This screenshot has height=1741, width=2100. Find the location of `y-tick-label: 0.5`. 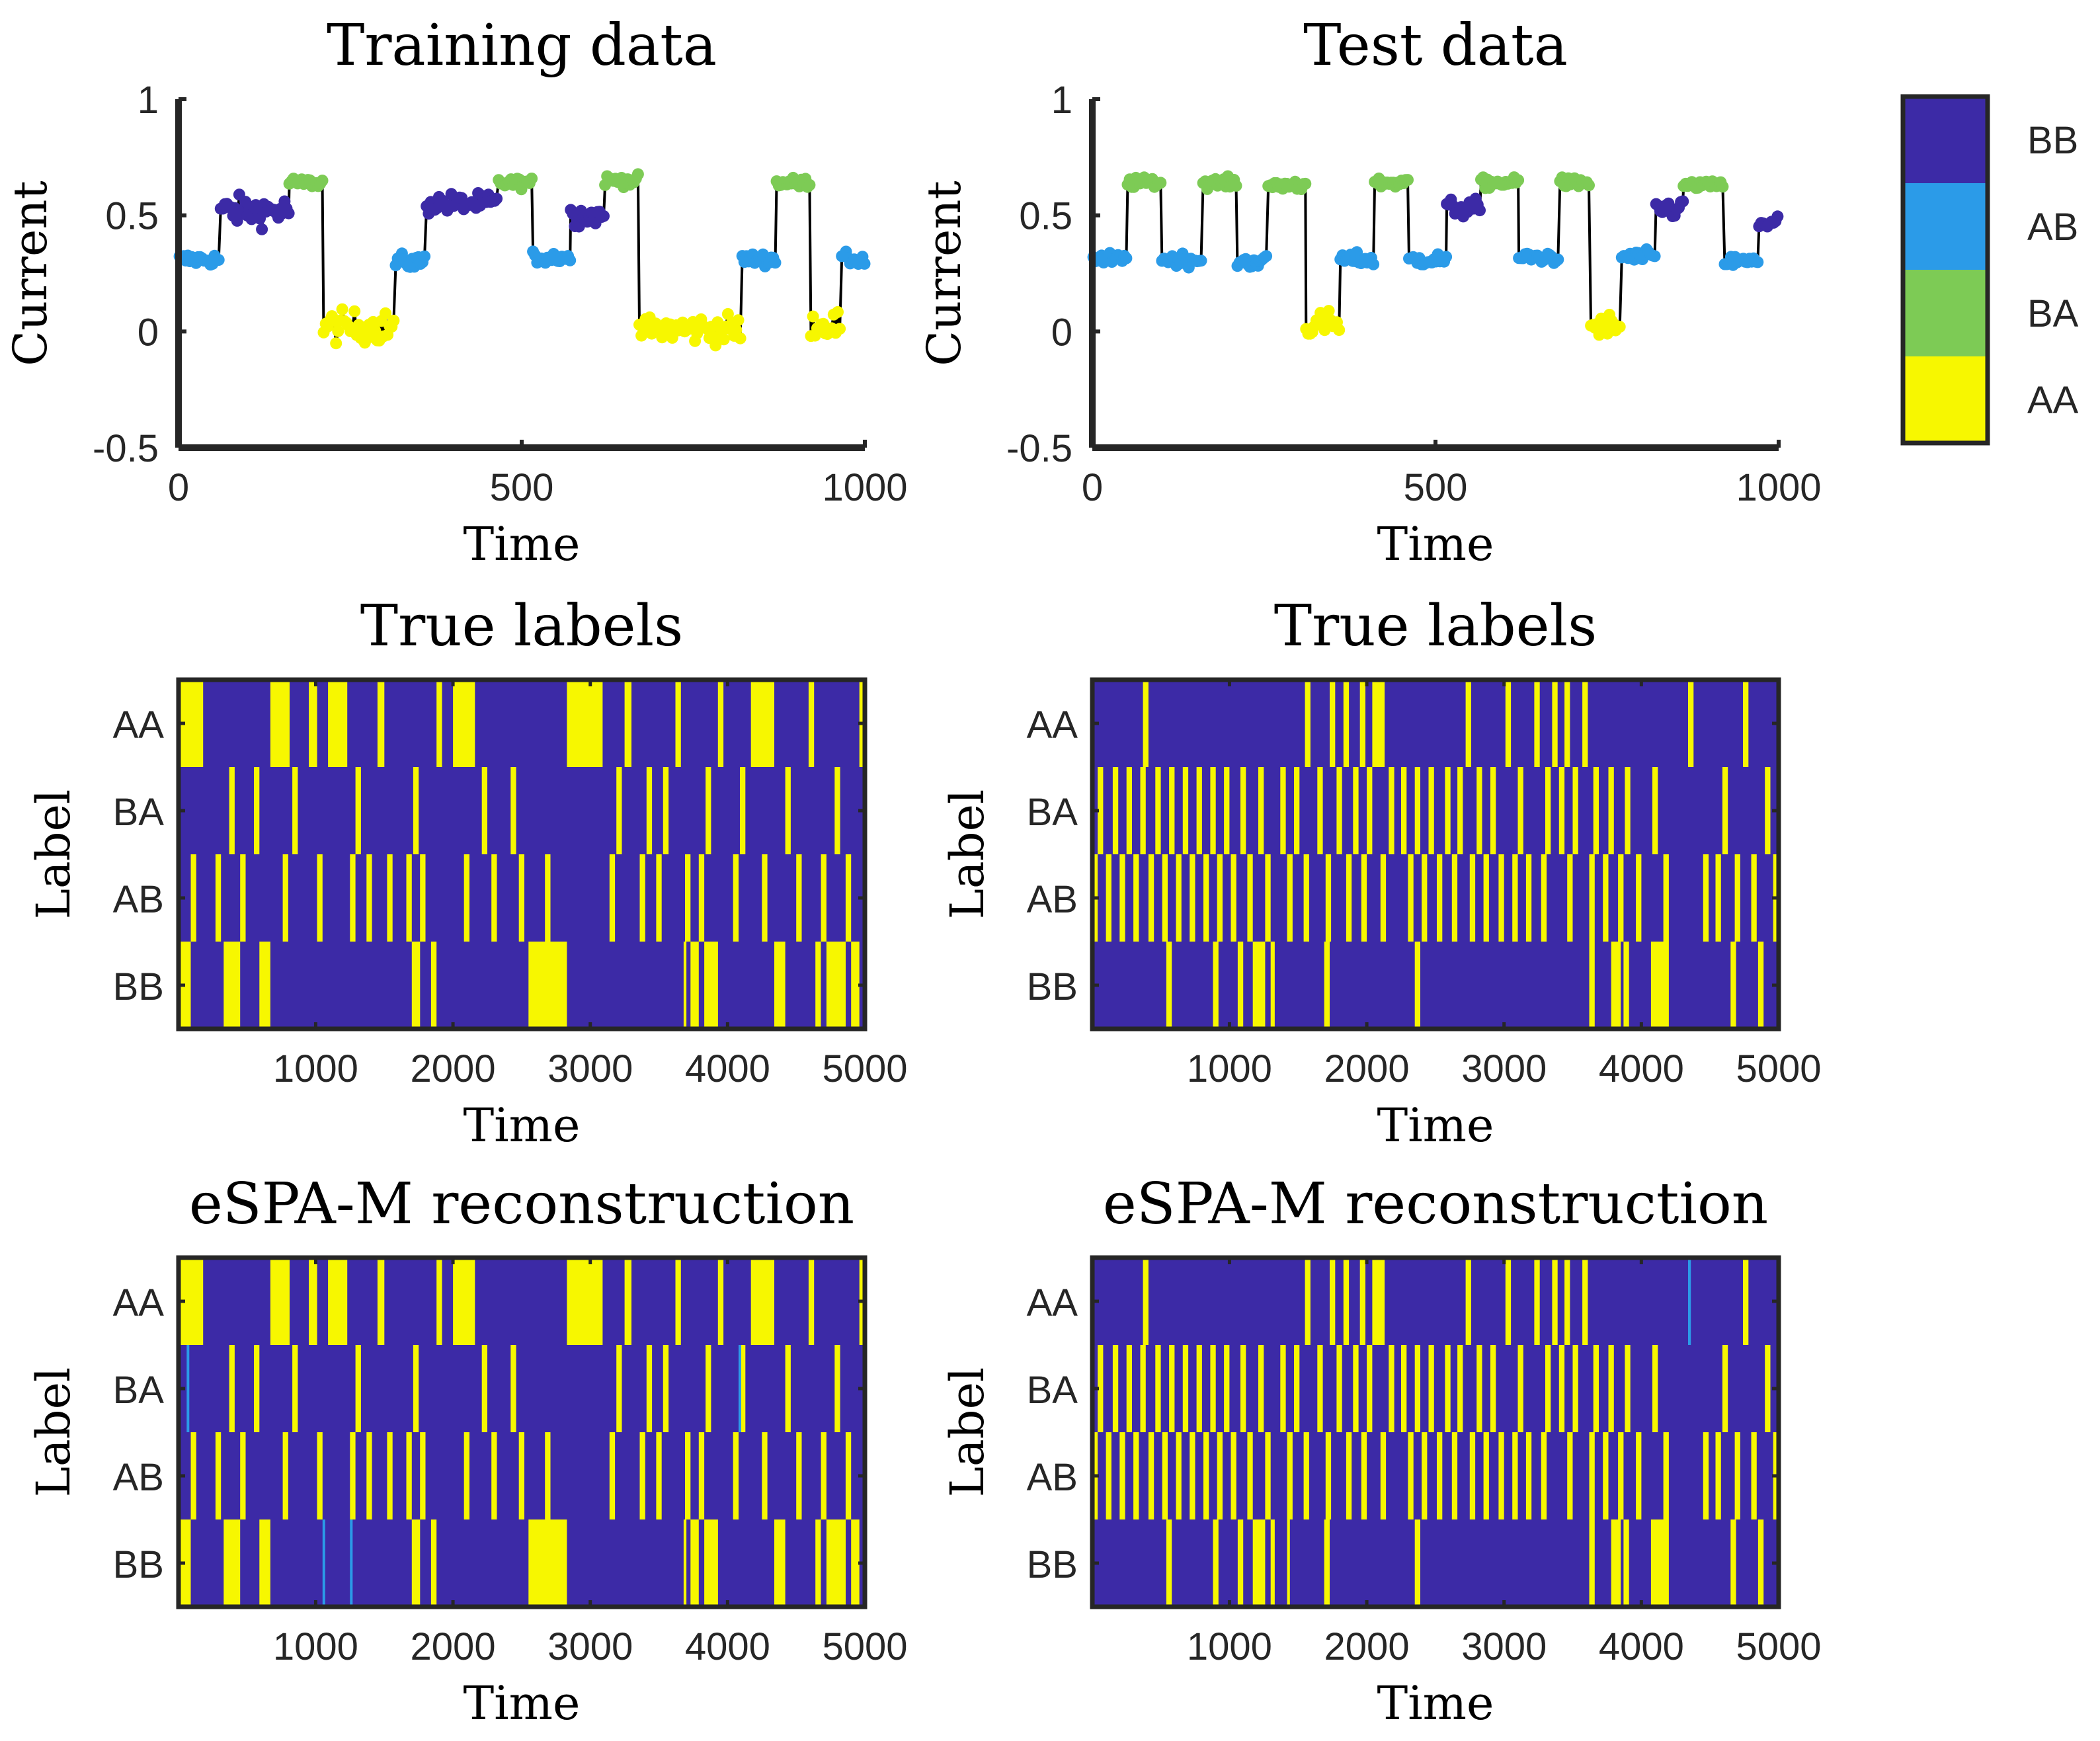

y-tick-label: 0.5 is located at coordinates (1046, 216).